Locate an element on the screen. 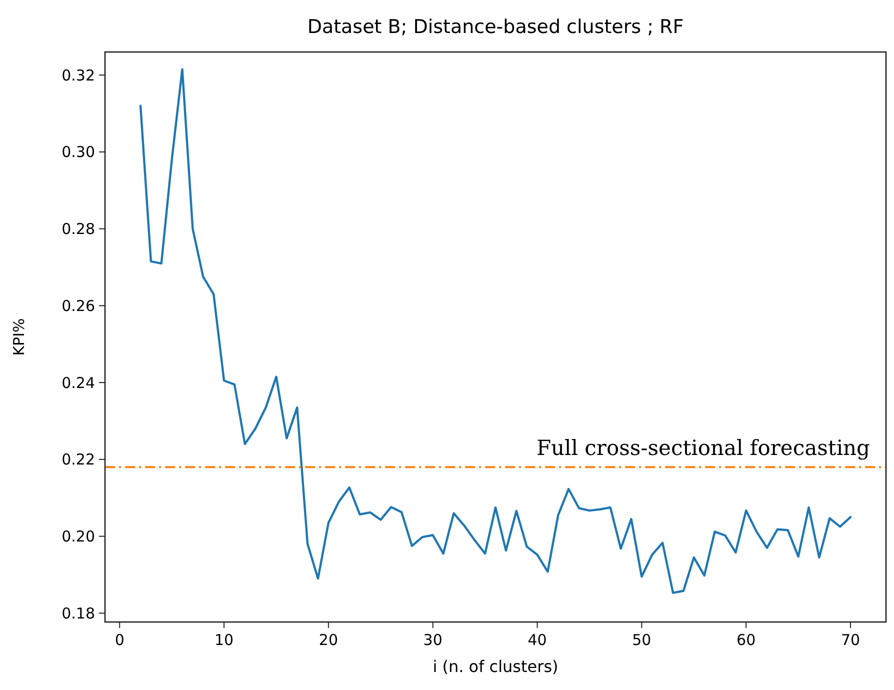  x-axis-title: i (n. of clusters) is located at coordinates (495, 666).